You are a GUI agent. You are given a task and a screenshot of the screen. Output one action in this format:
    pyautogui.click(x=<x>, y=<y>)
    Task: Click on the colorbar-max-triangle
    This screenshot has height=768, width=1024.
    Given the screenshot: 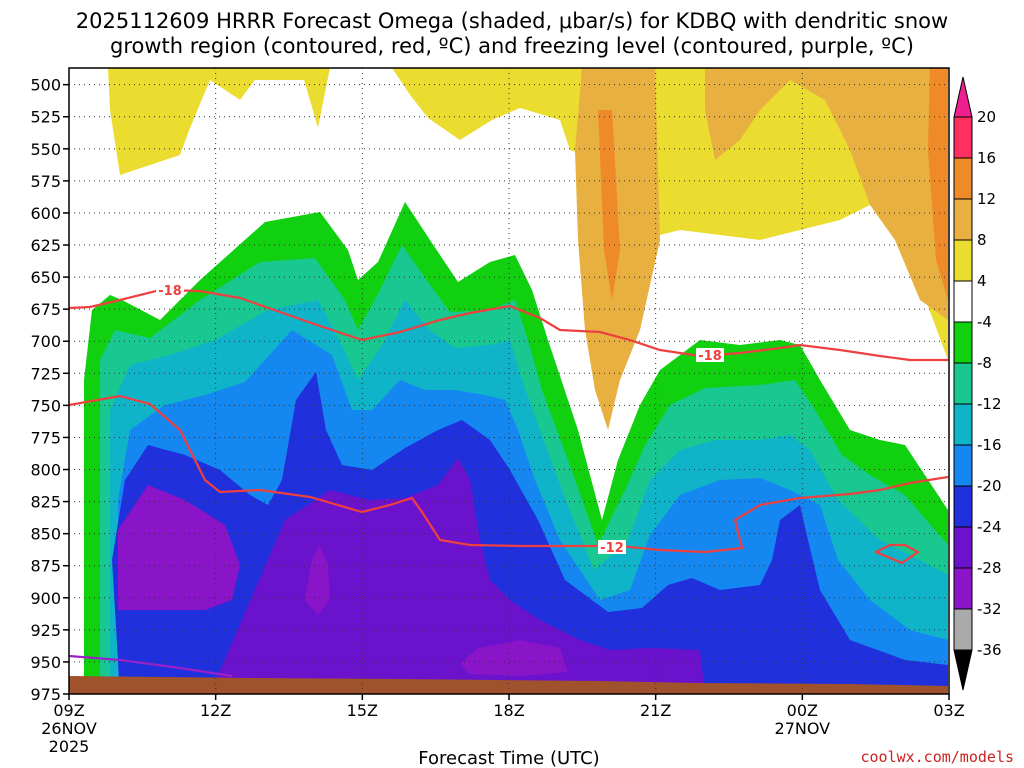 What is the action you would take?
    pyautogui.click(x=963, y=97)
    